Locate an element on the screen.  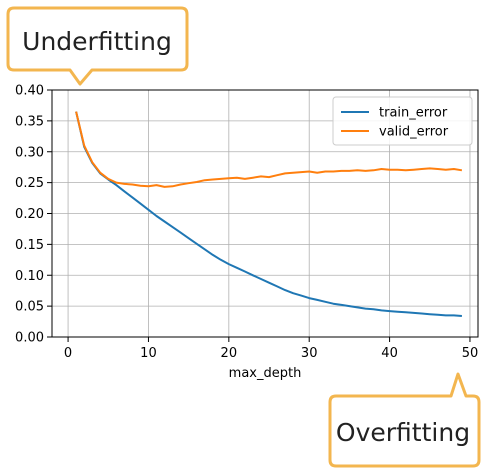
x-axis-title: max_depth is located at coordinates (265, 373).